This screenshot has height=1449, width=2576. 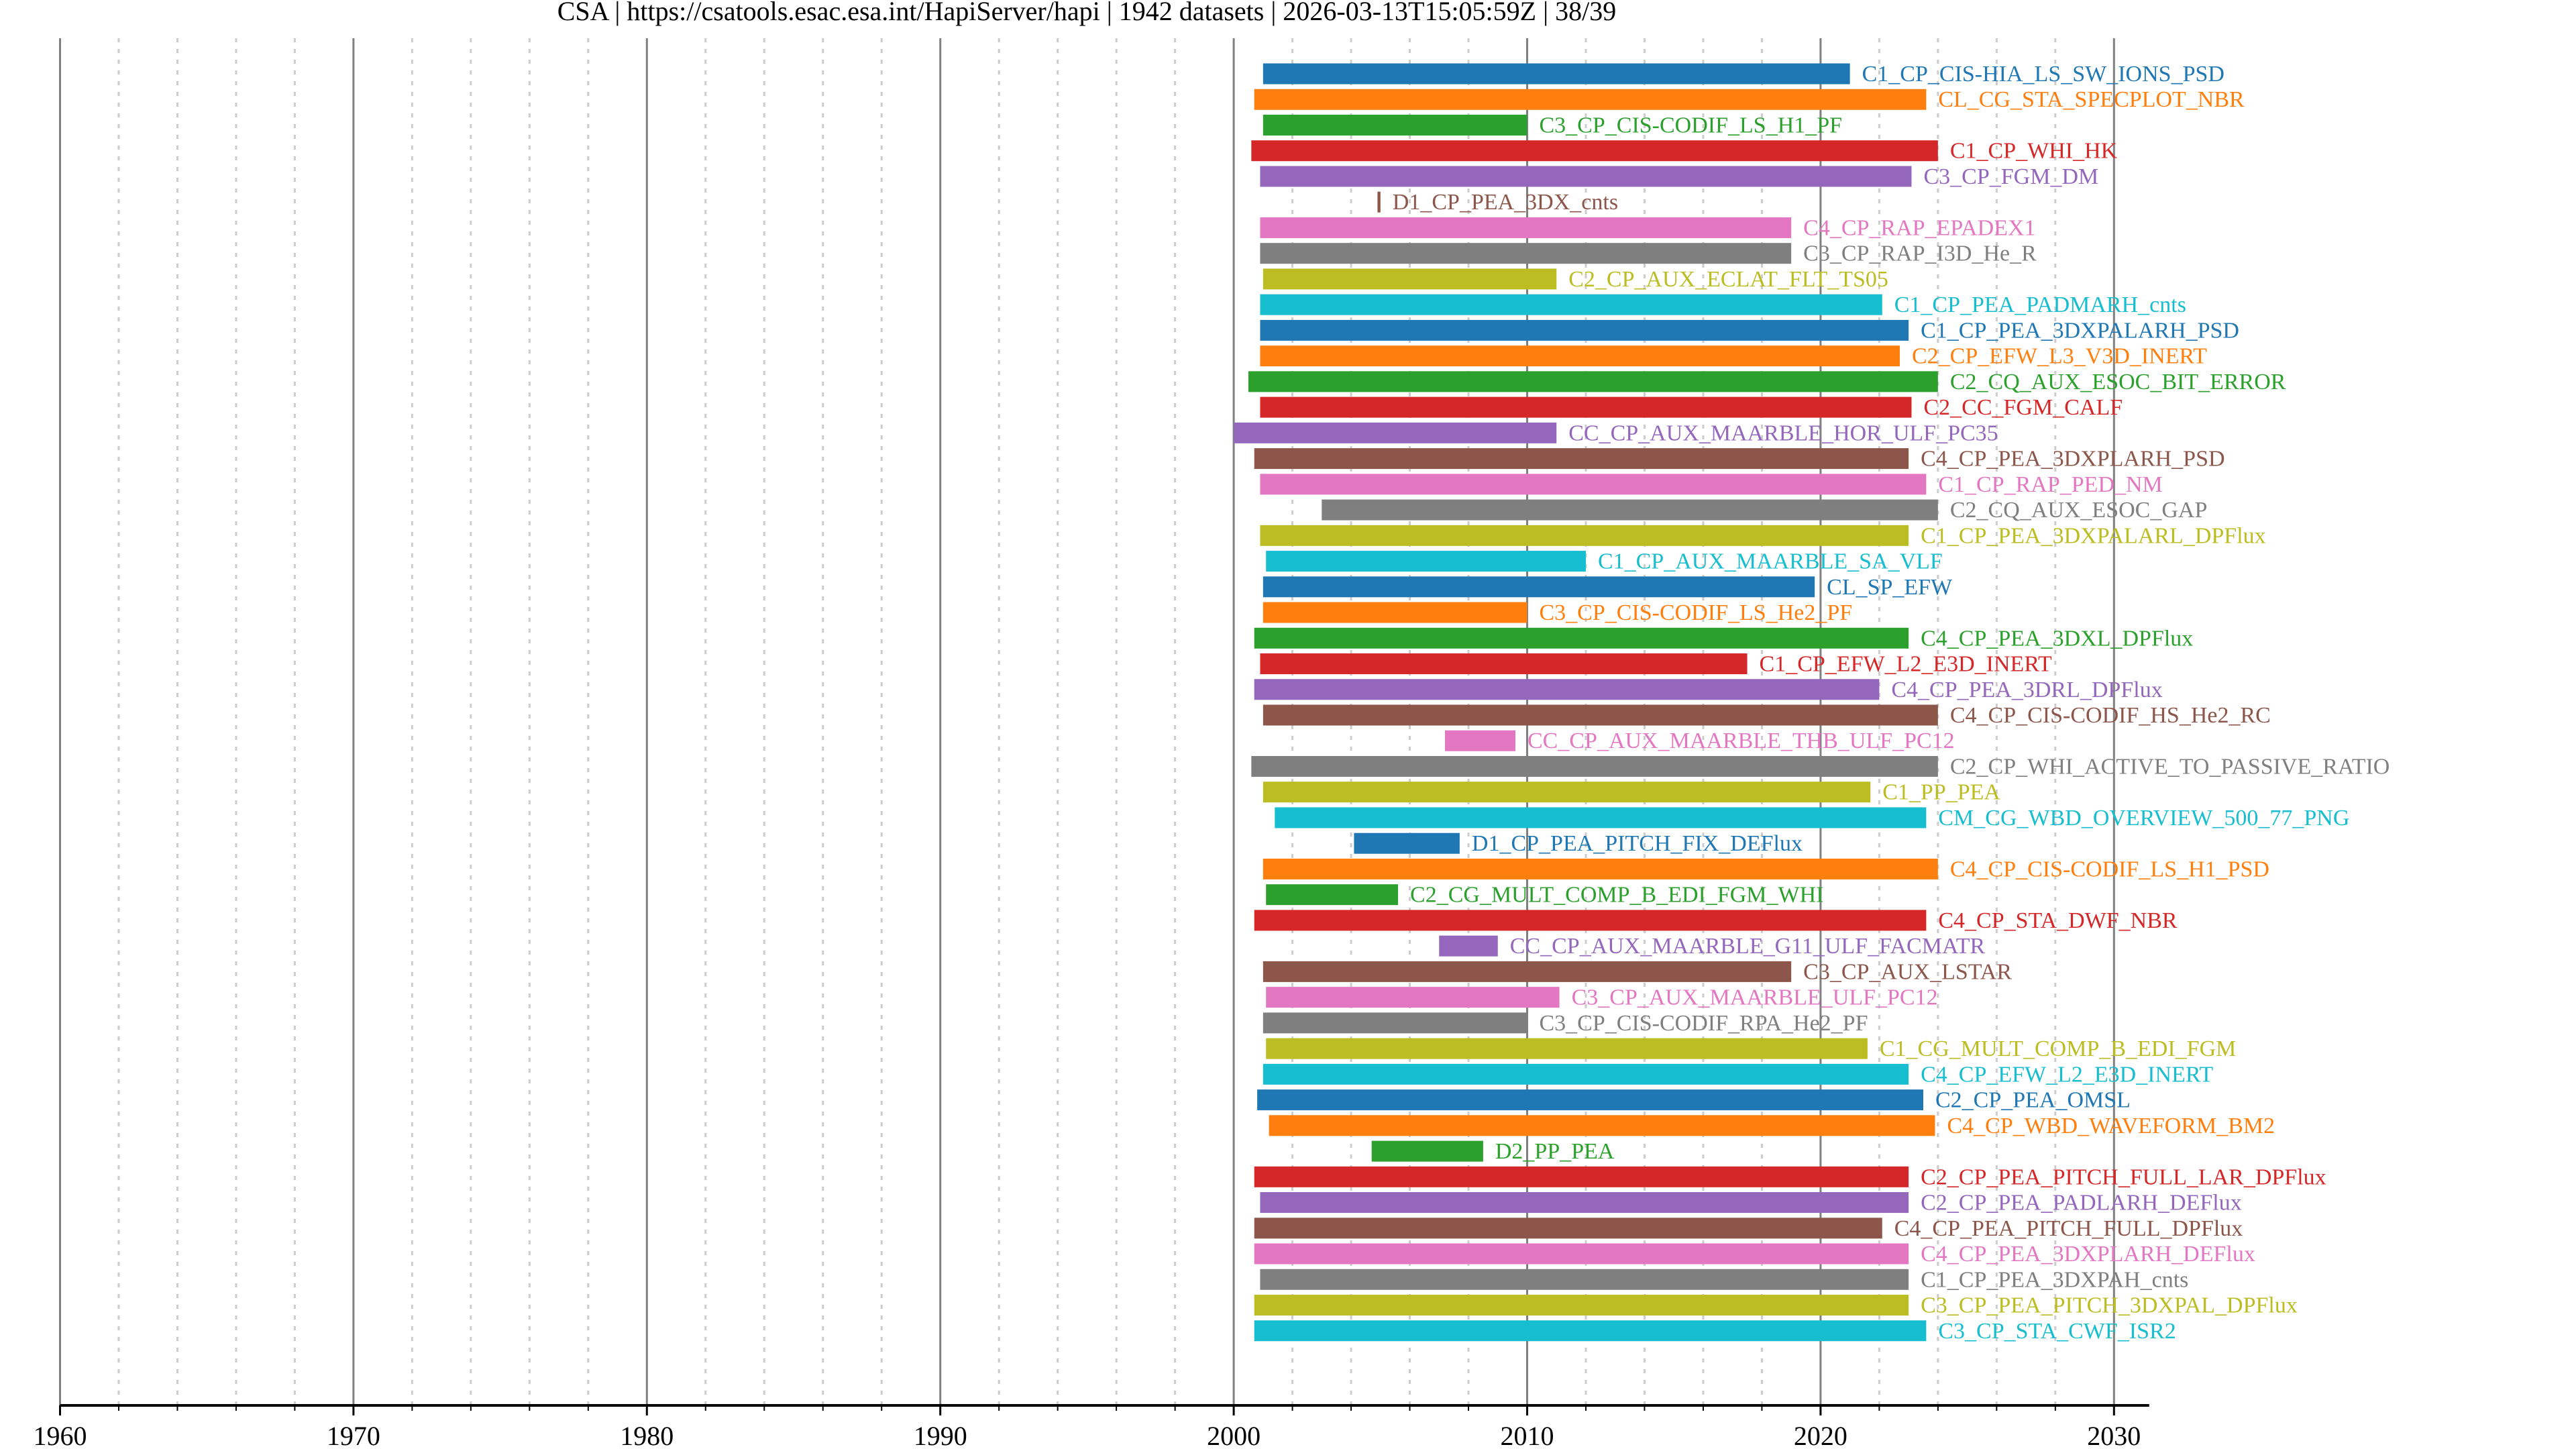 I want to click on dataset-label: C4_CP_PEA_3DXPLARH_DEFlux, so click(x=2088, y=1254).